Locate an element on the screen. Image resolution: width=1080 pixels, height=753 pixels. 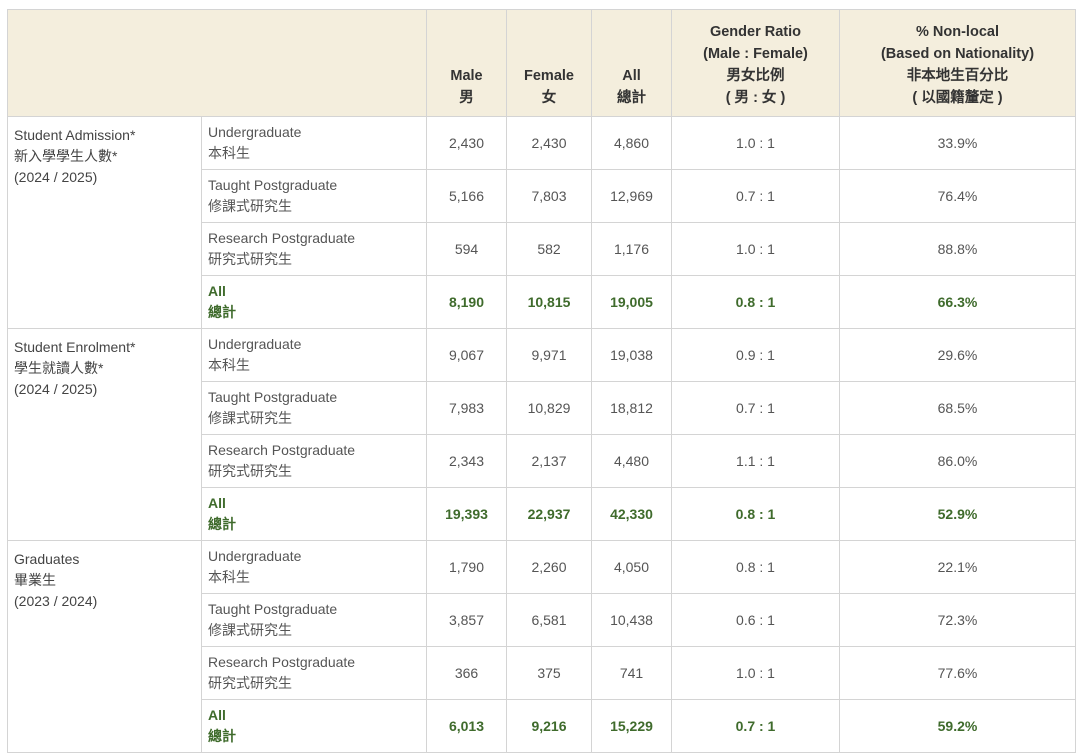
table-row-total: All 總計 6,013 9,216 15,229 0.7 : 1 59.2% is located at coordinates (542, 726).